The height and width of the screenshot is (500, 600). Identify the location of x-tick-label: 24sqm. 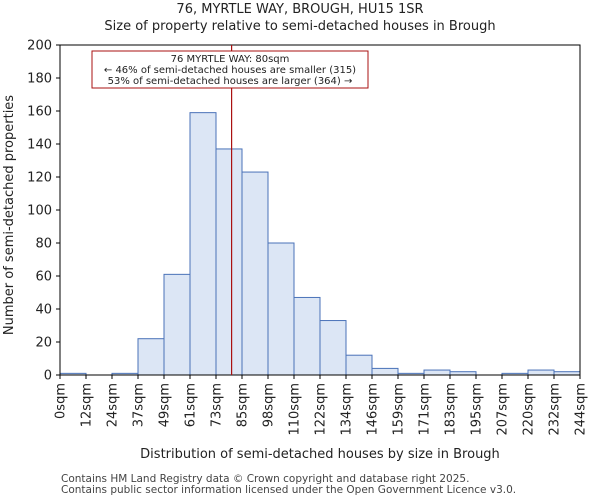
(113, 405).